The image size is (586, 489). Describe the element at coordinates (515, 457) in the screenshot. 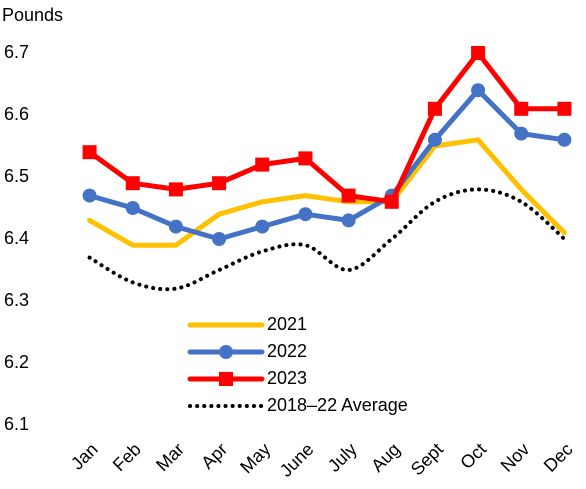

I see `x-tick-label: Nov` at that location.